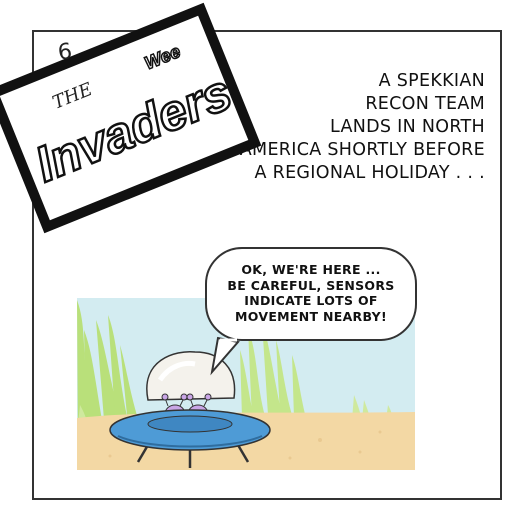  I want to click on speech-line: MOVEMENT NEARBY!, so click(311, 316).